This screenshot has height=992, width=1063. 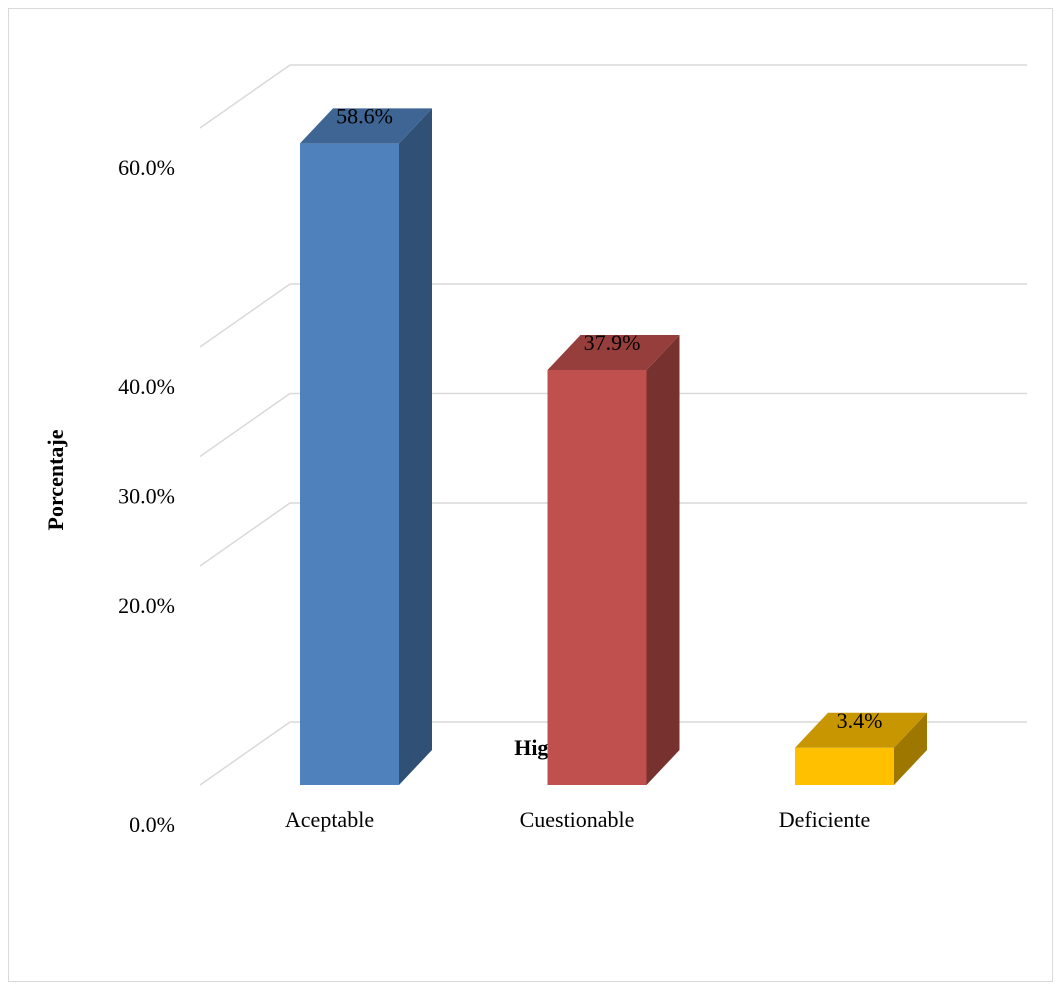 I want to click on y-tick-label: 20.0%, so click(x=146, y=605).